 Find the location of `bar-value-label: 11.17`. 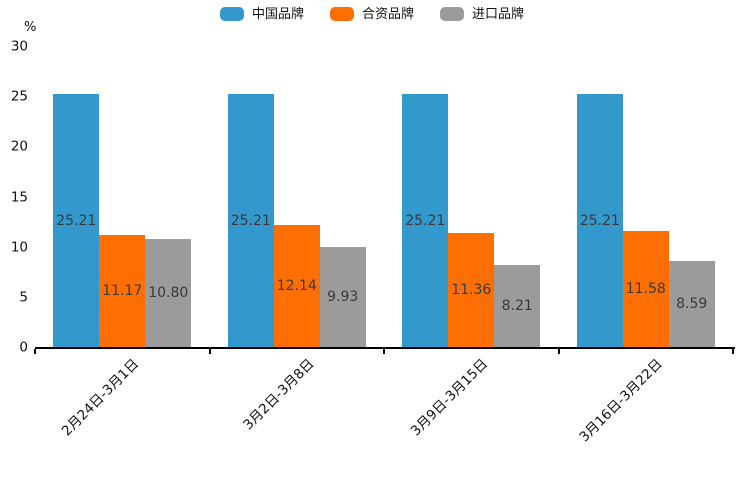

bar-value-label: 11.17 is located at coordinates (122, 290).